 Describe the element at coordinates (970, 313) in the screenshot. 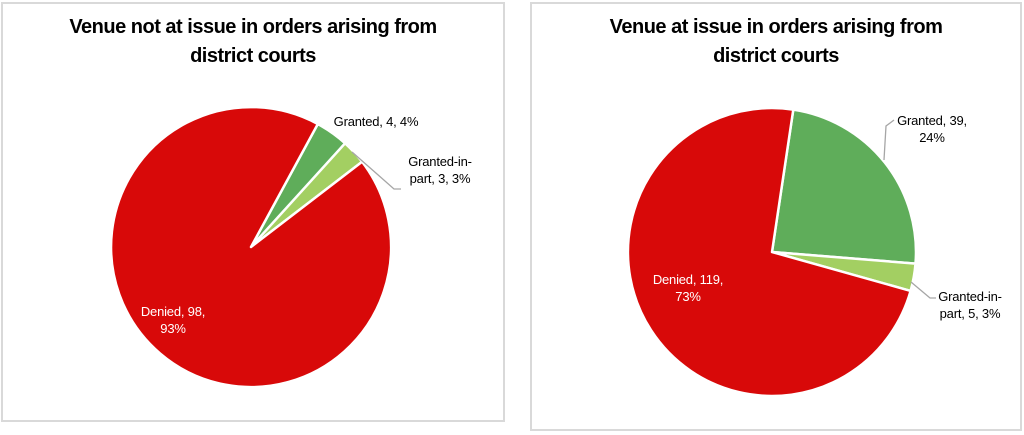

I see `data-label-line: part, 5, 3%` at that location.